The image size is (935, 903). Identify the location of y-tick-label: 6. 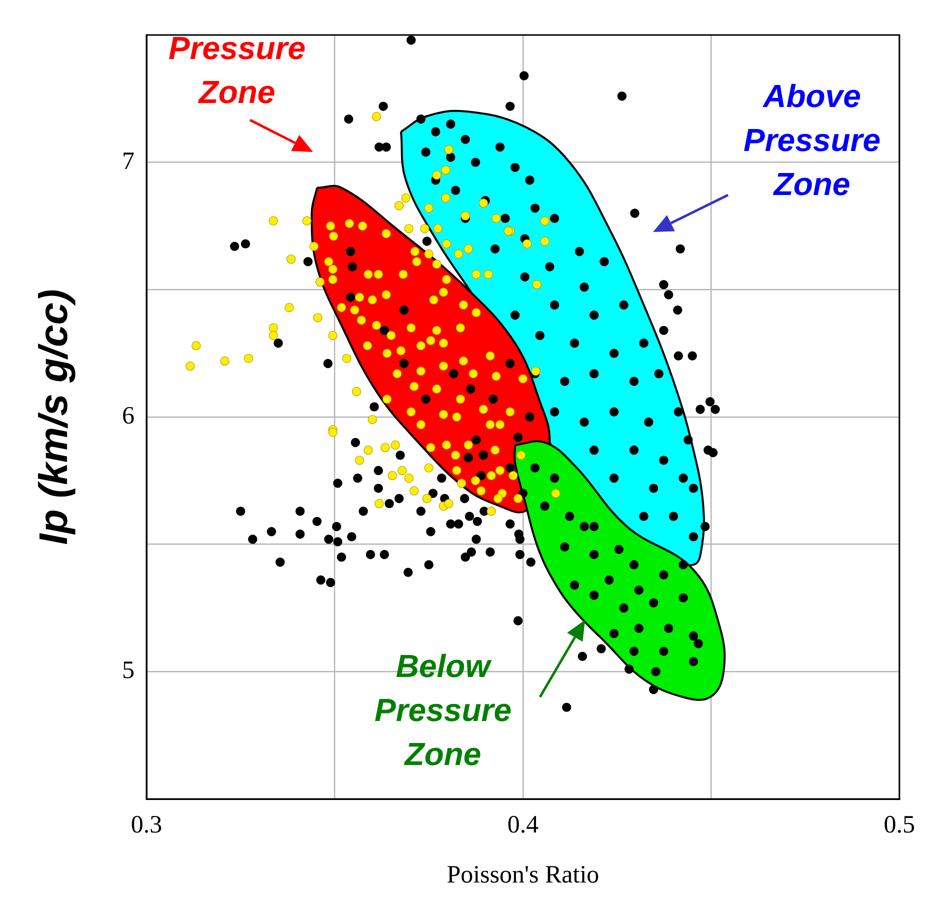
(128, 416).